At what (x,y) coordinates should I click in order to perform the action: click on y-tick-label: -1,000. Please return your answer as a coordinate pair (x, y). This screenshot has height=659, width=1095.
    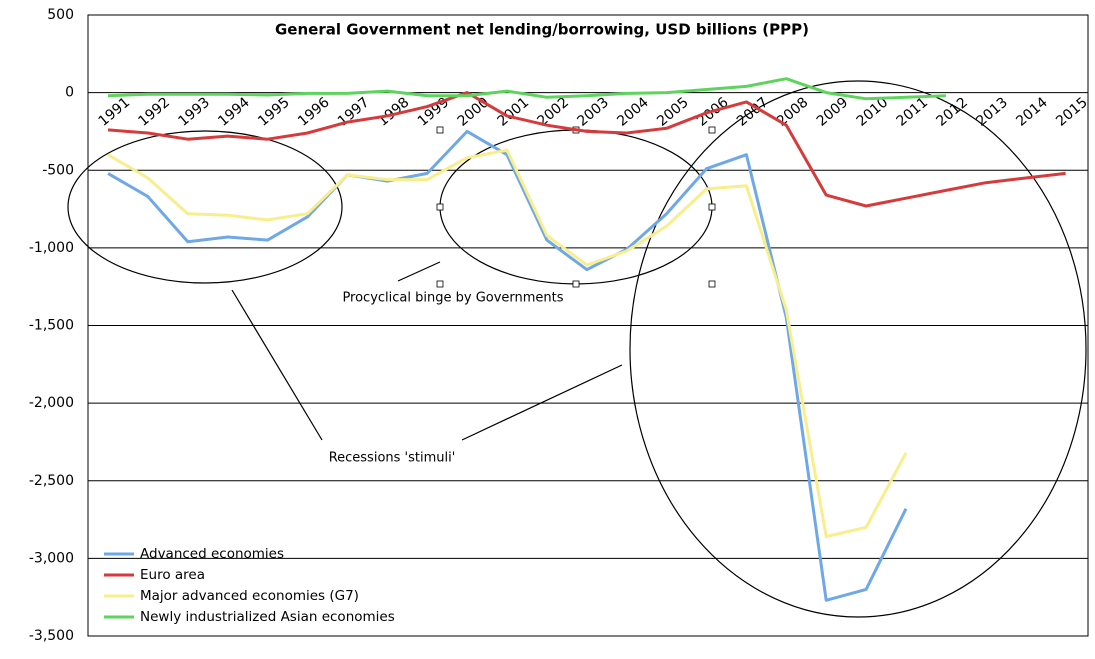
    Looking at the image, I should click on (51, 248).